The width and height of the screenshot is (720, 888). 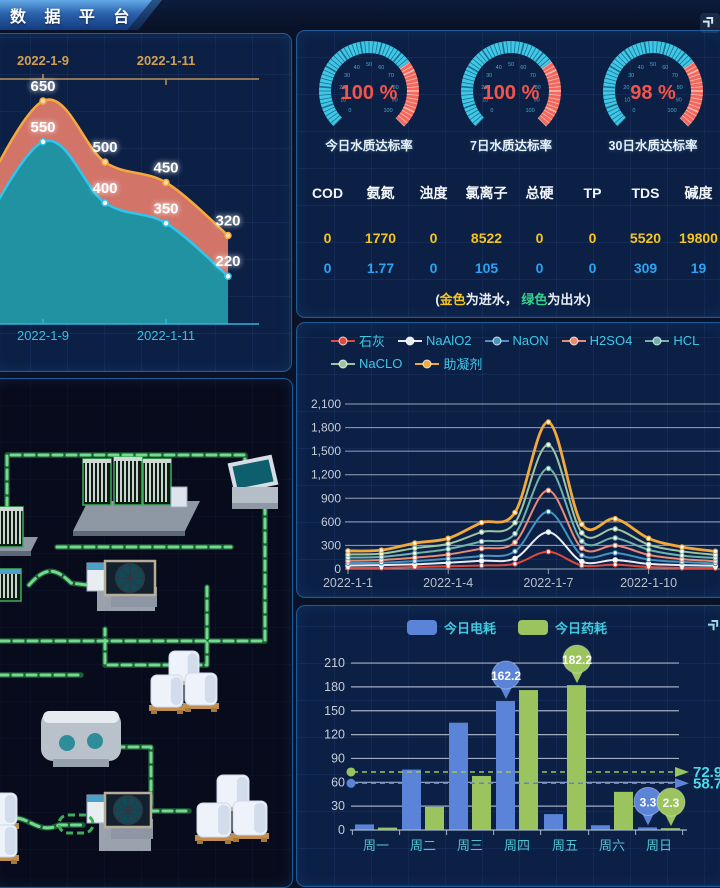 I want to click on svg-text: 300, so click(x=331, y=545).